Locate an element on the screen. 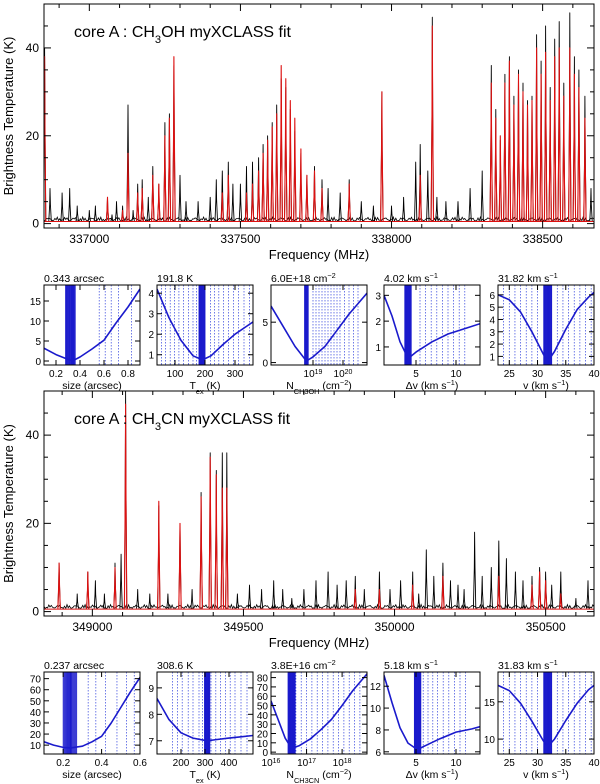  x-tick-label: 0.6 is located at coordinates (104, 374).